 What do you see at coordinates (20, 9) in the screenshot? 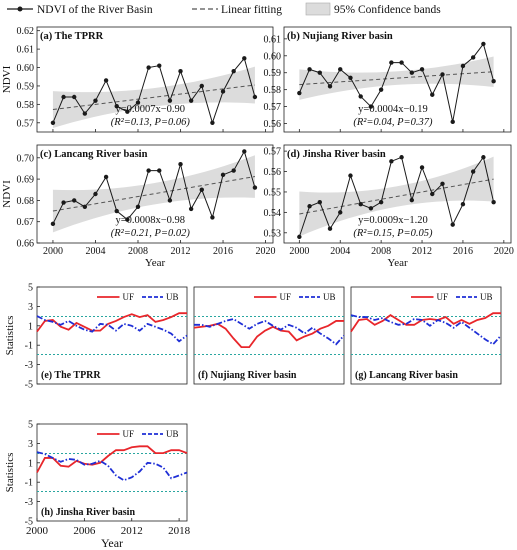
I see `legend-ndvi-marker-icon` at bounding box center [20, 9].